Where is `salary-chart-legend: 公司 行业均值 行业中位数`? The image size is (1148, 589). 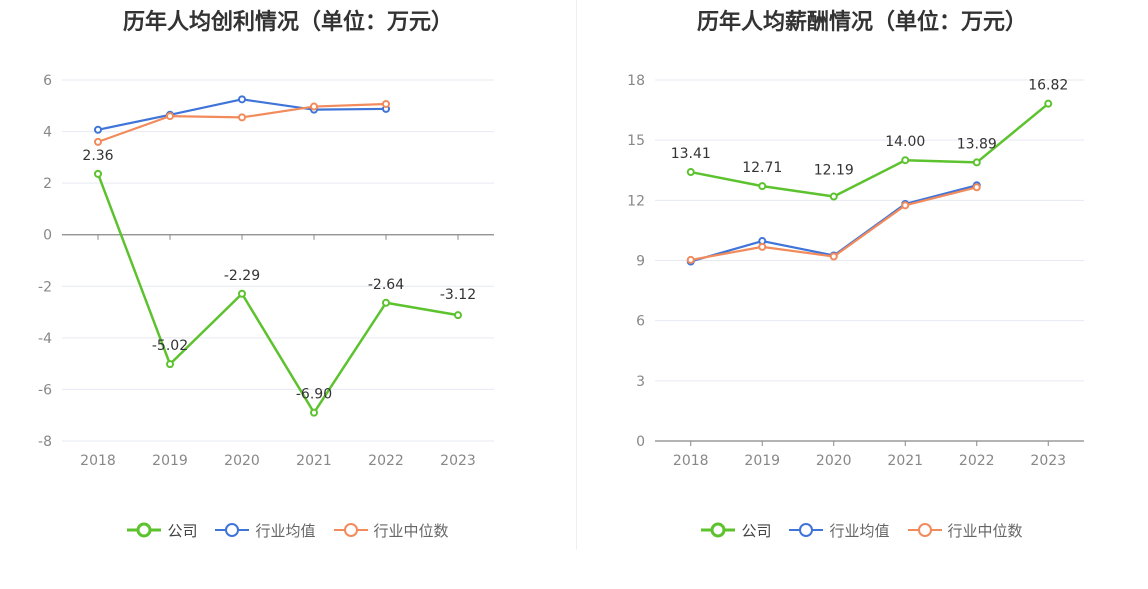 salary-chart-legend: 公司 行业均值 行业中位数 is located at coordinates (862, 530).